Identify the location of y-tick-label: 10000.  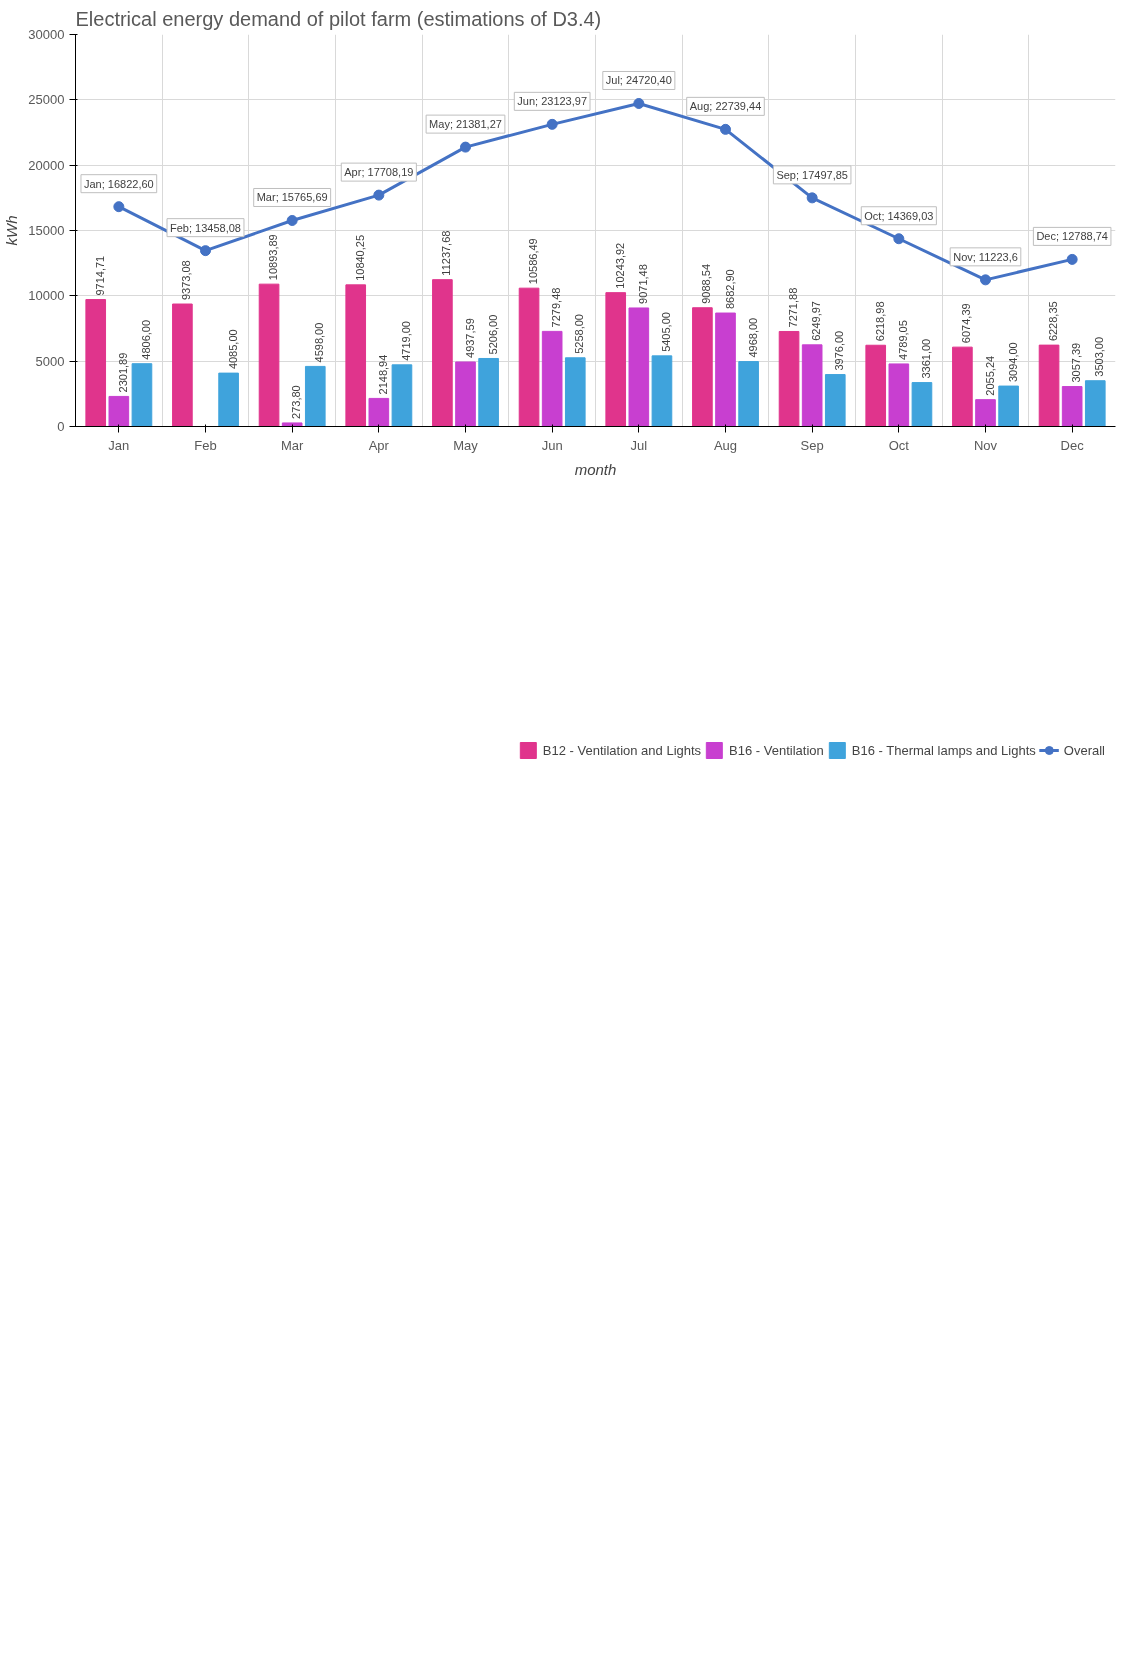
(46, 296).